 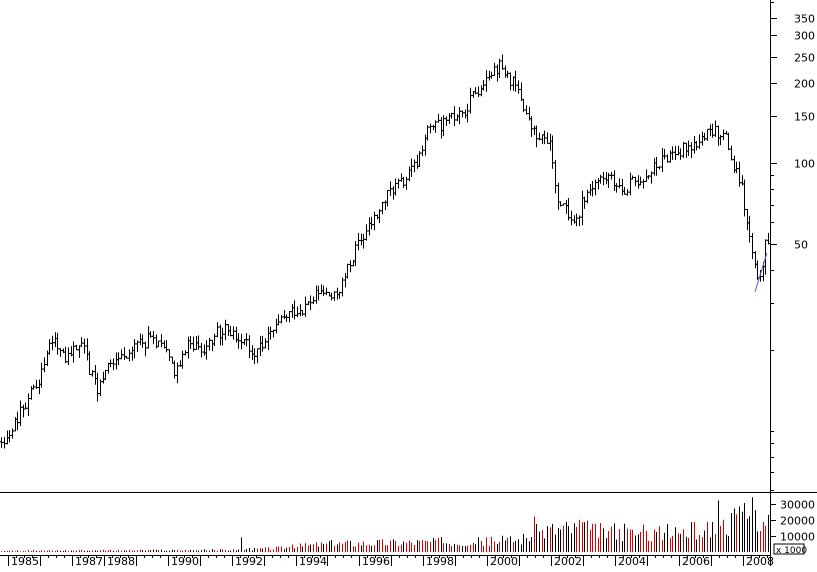 What do you see at coordinates (376, 561) in the screenshot?
I see `x-tick-label: 1996` at bounding box center [376, 561].